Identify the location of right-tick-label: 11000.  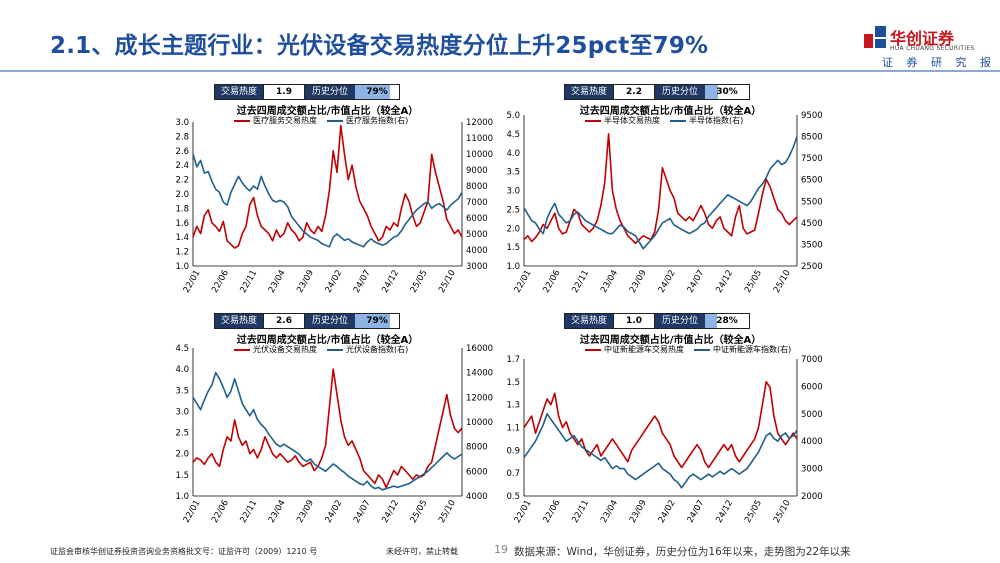
(479, 139).